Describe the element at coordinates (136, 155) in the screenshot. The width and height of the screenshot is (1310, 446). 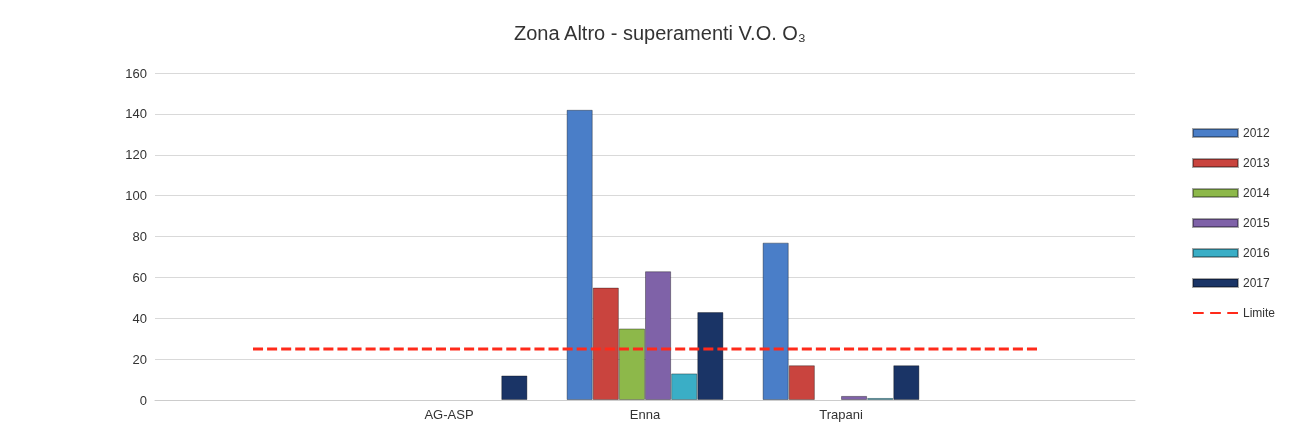
I see `y-tick-label: 120` at that location.